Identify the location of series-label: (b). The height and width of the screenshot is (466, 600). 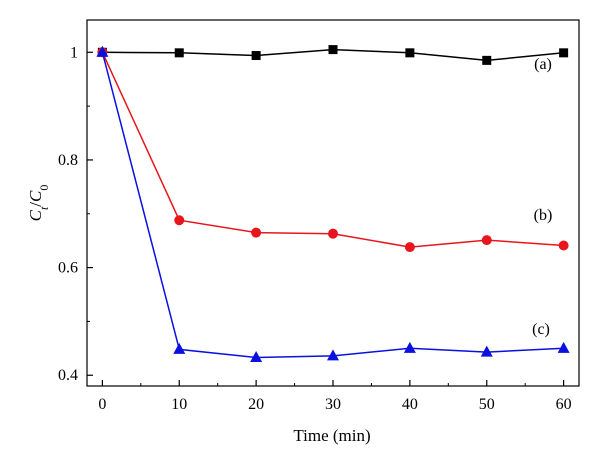
(543, 215).